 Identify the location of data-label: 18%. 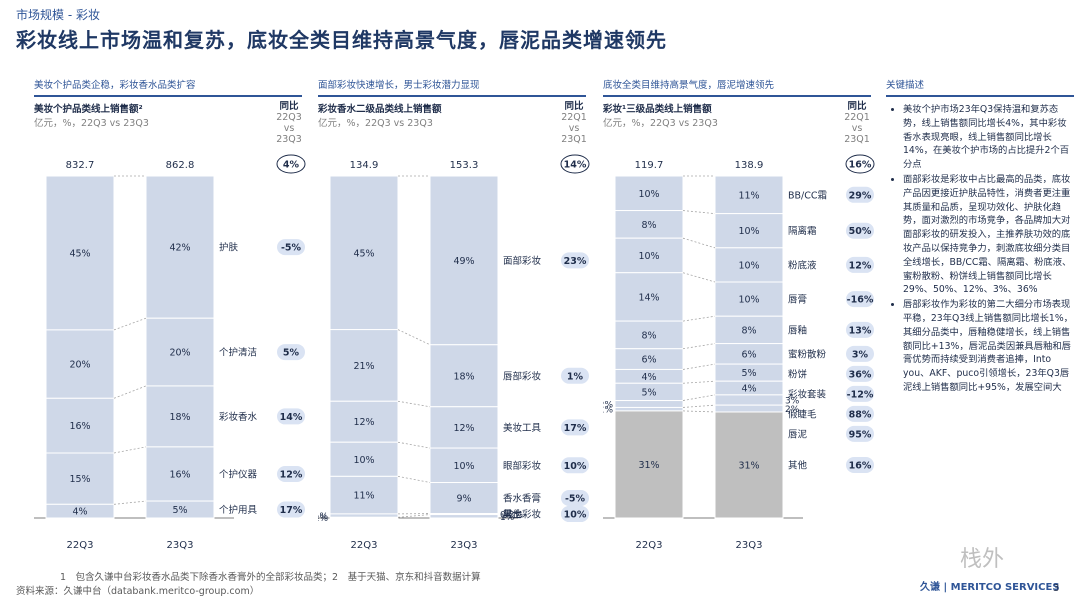
(179, 417).